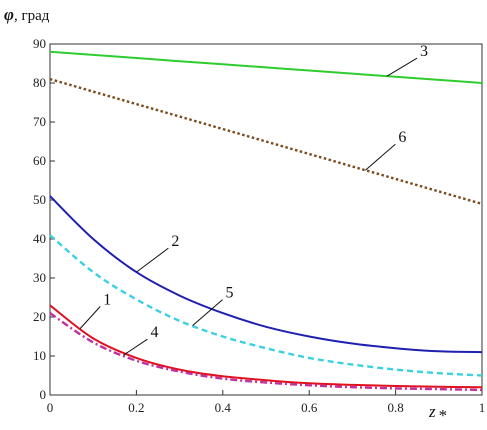 This screenshot has height=430, width=487. What do you see at coordinates (230, 293) in the screenshot?
I see `curve-label-5: 5` at bounding box center [230, 293].